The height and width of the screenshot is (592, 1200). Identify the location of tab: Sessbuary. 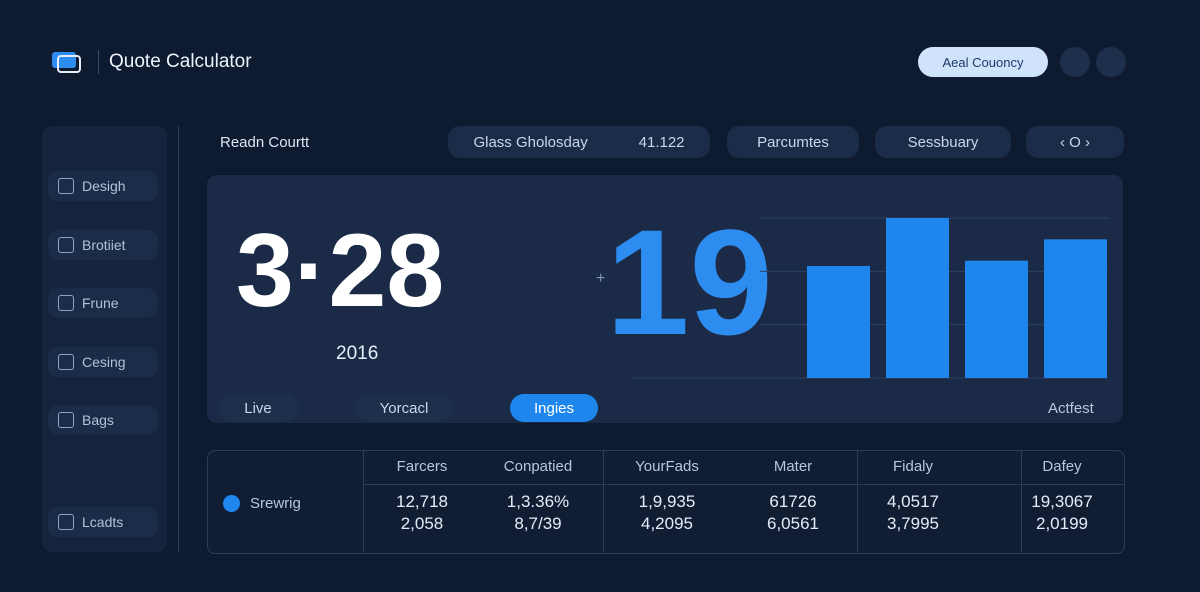
(943, 142).